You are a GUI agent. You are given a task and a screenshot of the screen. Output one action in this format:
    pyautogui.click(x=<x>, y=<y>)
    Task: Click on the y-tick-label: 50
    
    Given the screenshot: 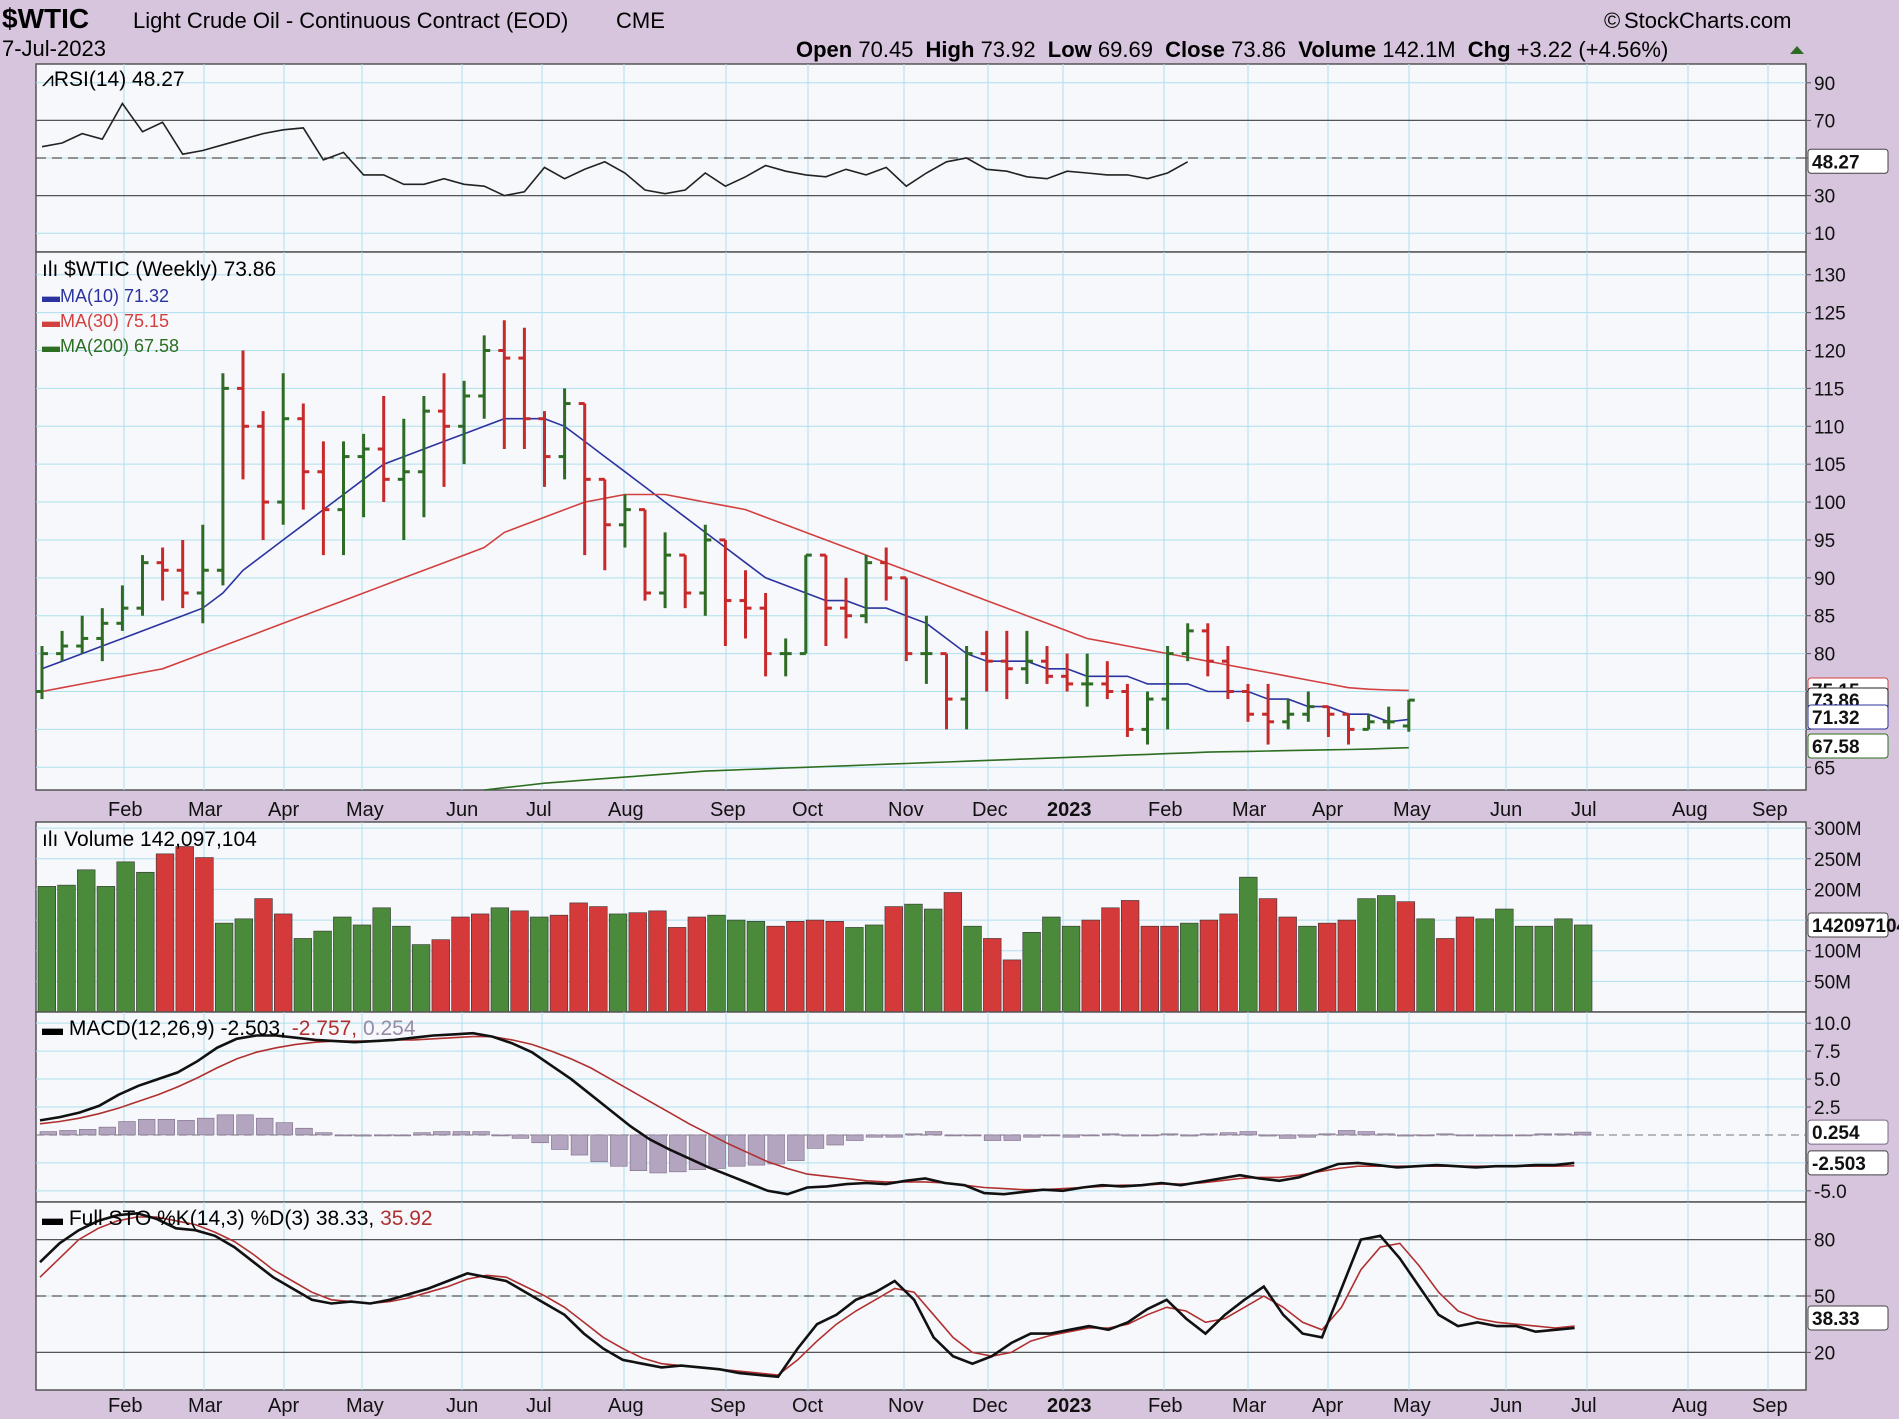 What is the action you would take?
    pyautogui.click(x=1824, y=1297)
    